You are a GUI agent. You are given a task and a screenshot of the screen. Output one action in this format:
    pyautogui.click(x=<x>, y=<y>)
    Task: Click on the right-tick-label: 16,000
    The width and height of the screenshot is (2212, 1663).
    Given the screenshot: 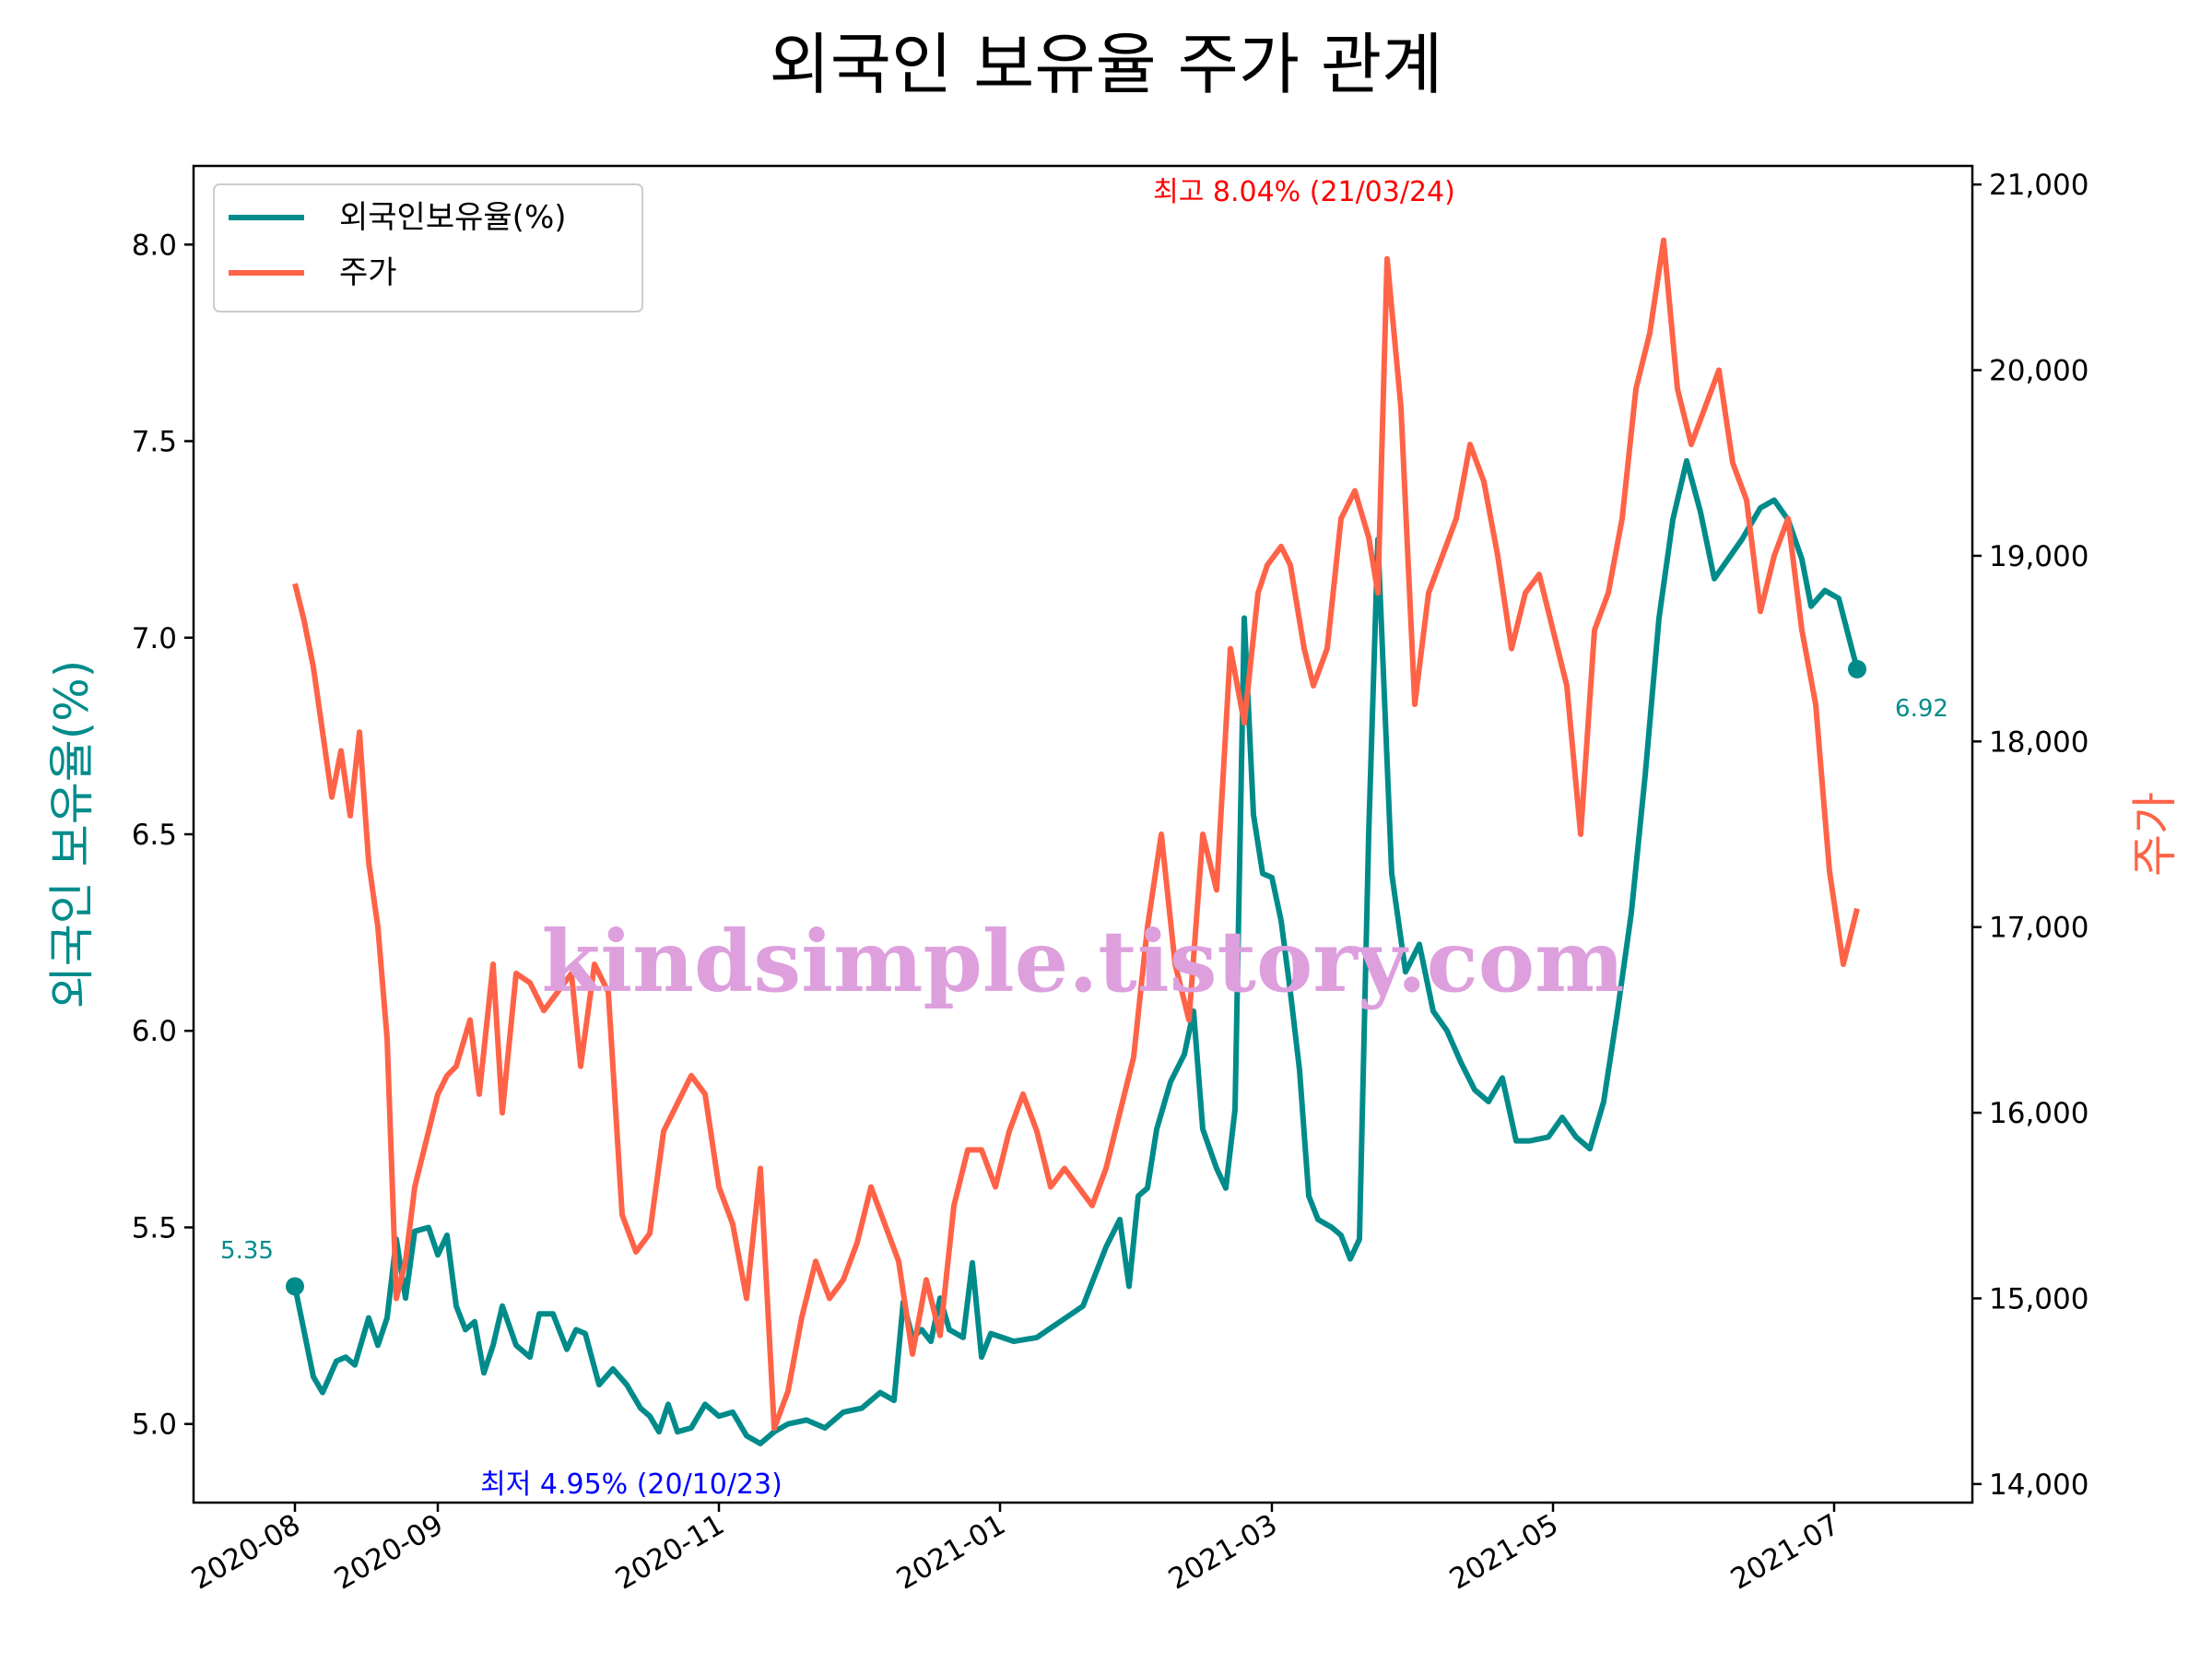 What is the action you would take?
    pyautogui.click(x=2038, y=1113)
    